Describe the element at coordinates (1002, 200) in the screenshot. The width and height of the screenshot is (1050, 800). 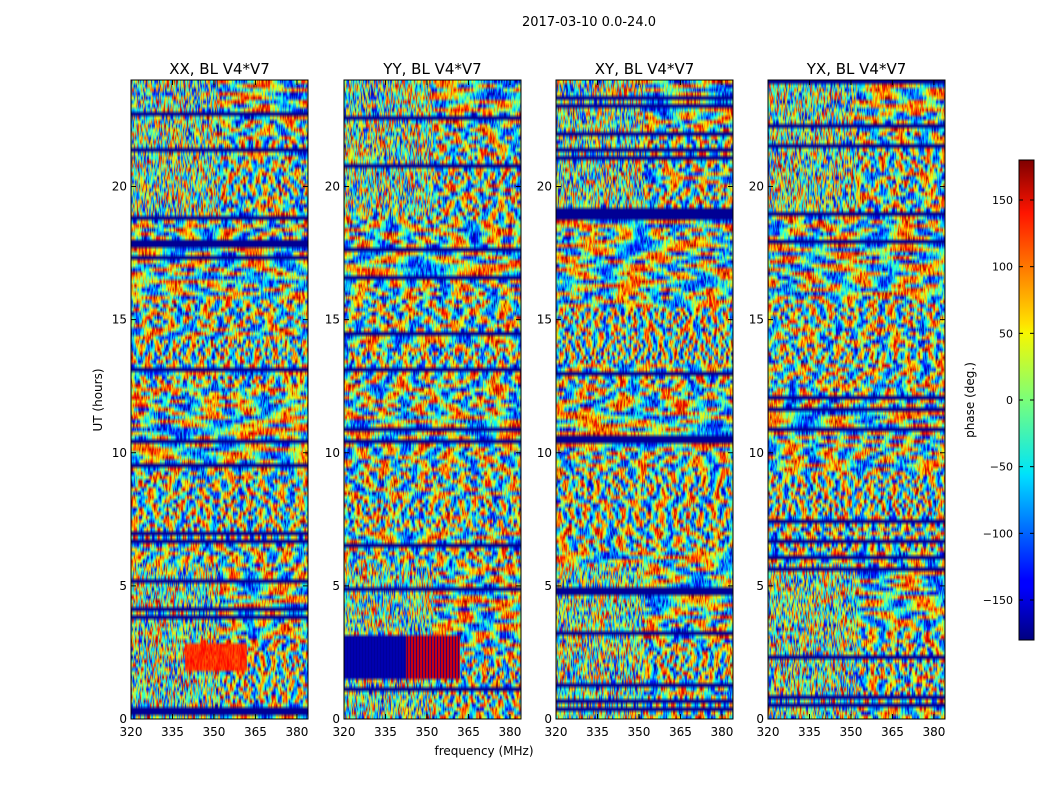
I see `colorbar-tick-label: 150` at that location.